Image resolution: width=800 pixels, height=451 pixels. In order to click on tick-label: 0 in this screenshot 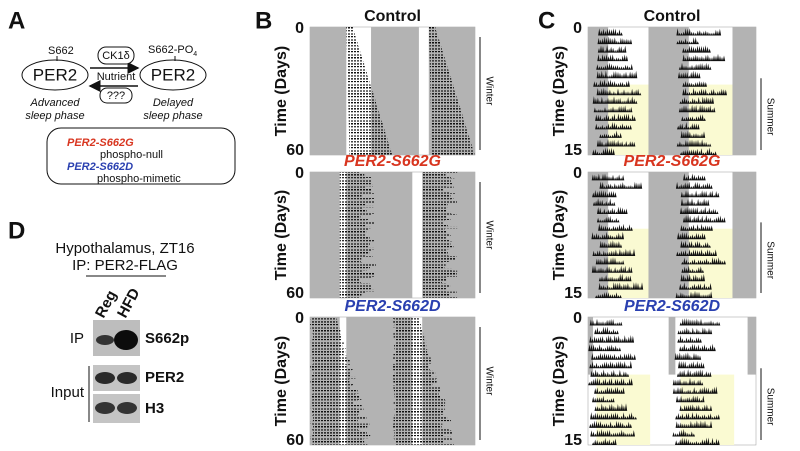, I will do `click(577, 28)`.